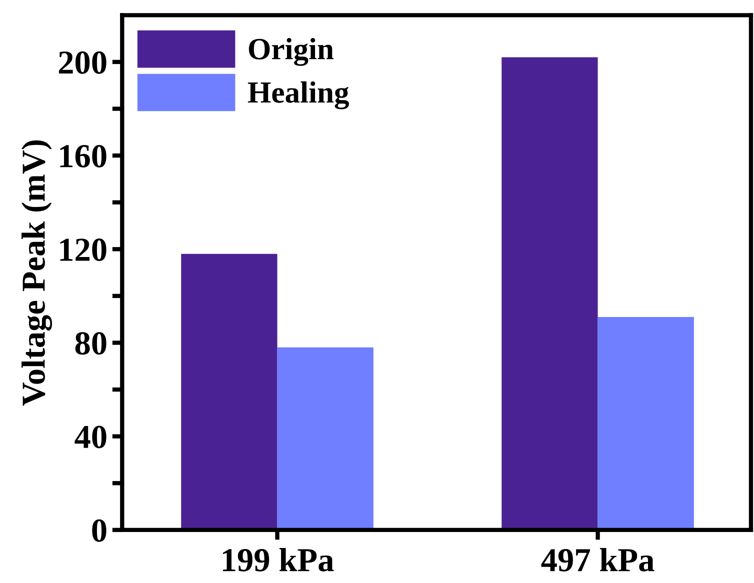 This screenshot has width=754, height=583. What do you see at coordinates (83, 156) in the screenshot?
I see `y-tick-label: 160` at bounding box center [83, 156].